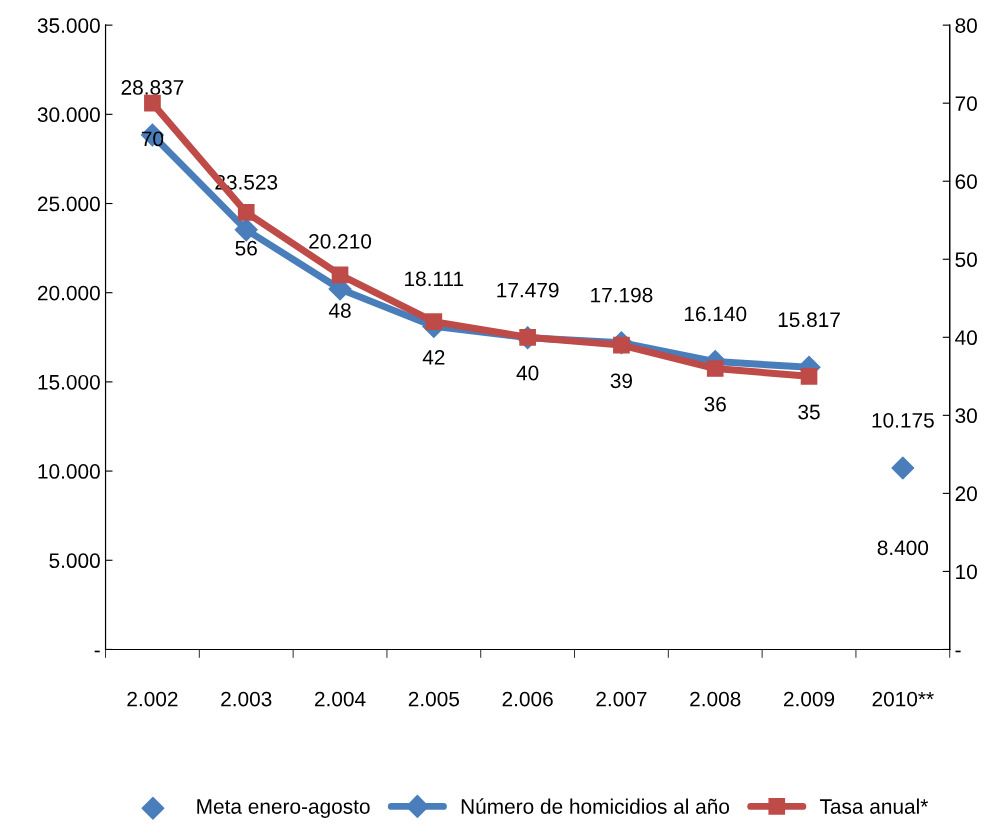  What do you see at coordinates (715, 404) in the screenshot?
I see `data-label: 36` at bounding box center [715, 404].